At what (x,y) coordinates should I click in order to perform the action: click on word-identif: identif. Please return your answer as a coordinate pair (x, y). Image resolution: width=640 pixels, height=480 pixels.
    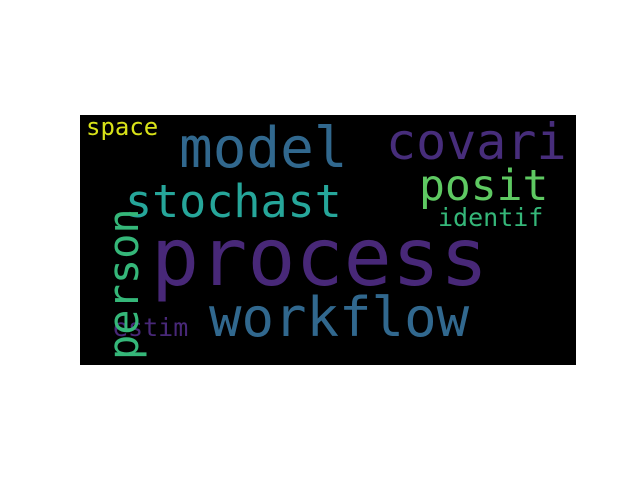
    Looking at the image, I should click on (491, 217).